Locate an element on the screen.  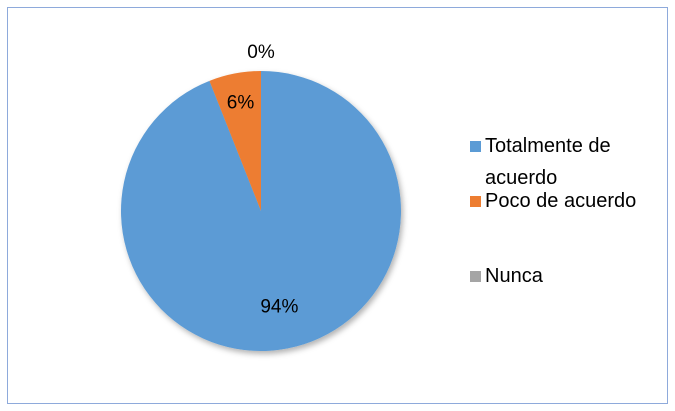
pie-slice is located at coordinates (235, 141).